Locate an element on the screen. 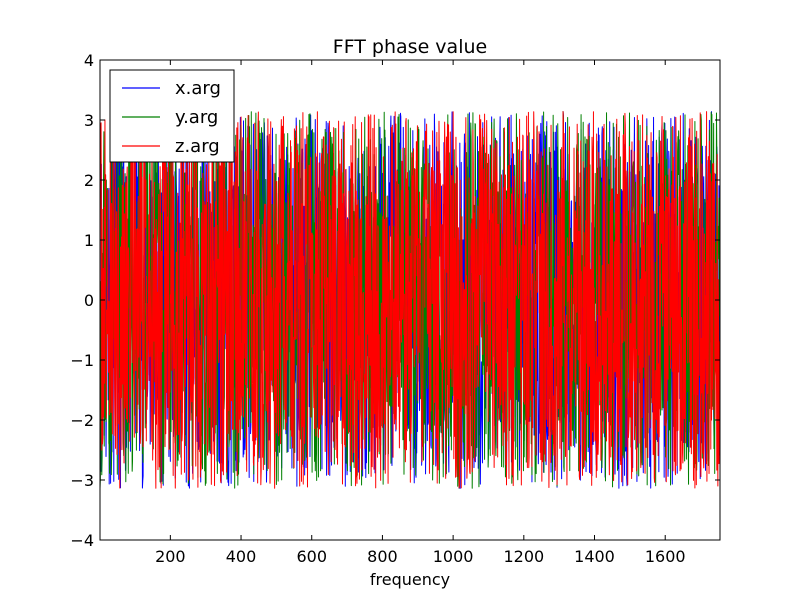 Image resolution: width=800 pixels, height=600 pixels. legend: x.arg y.arg z.arg is located at coordinates (172, 116).